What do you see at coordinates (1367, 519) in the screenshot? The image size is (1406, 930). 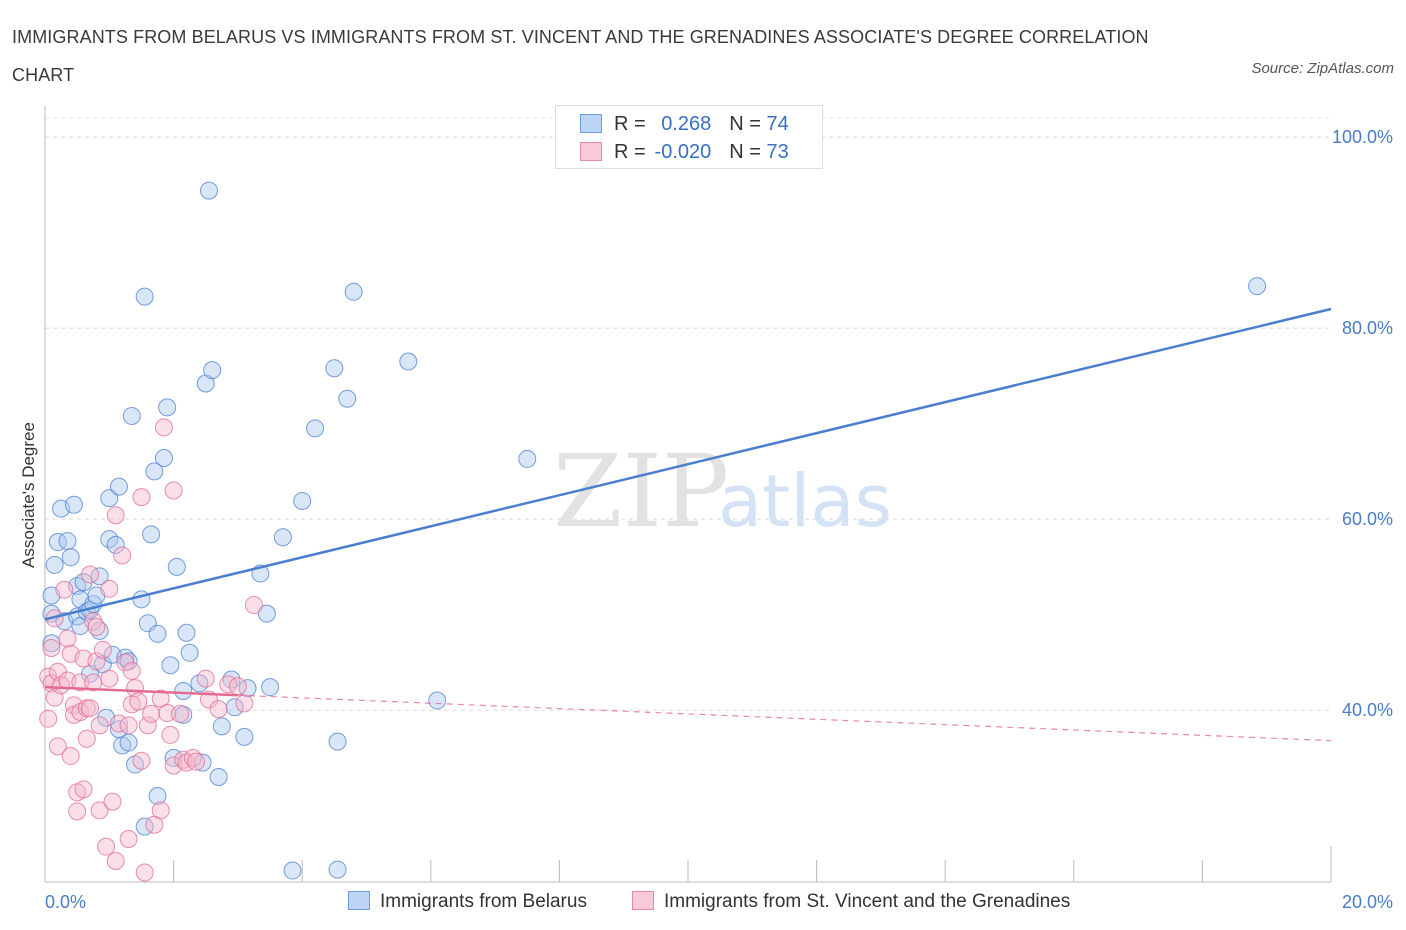 I see `y-tick-label: 60.0%` at bounding box center [1367, 519].